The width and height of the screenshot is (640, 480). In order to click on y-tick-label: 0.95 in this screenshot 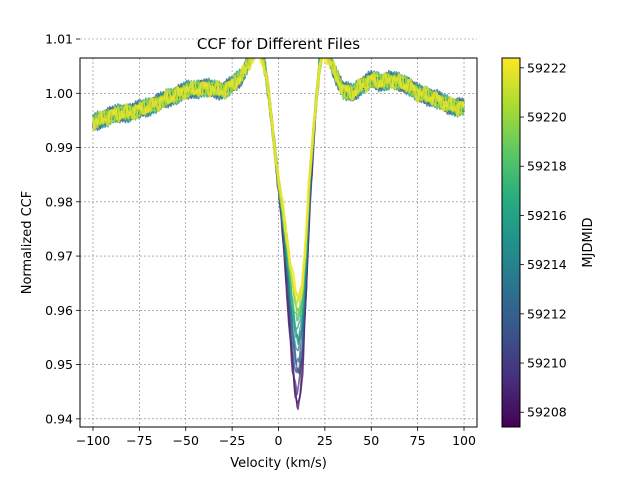, I will do `click(59, 364)`.